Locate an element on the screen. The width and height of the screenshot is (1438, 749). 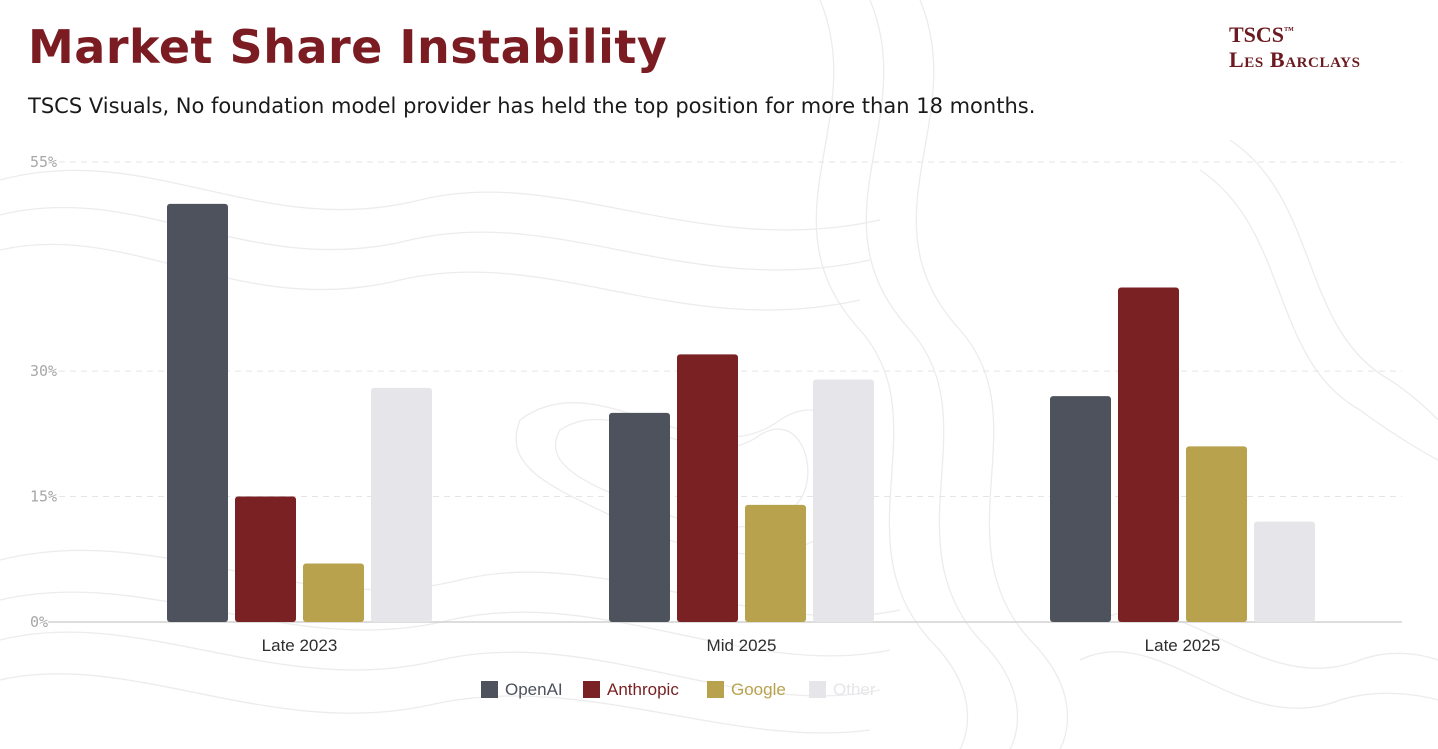
legend-label-openai: OpenAI is located at coordinates (534, 689).